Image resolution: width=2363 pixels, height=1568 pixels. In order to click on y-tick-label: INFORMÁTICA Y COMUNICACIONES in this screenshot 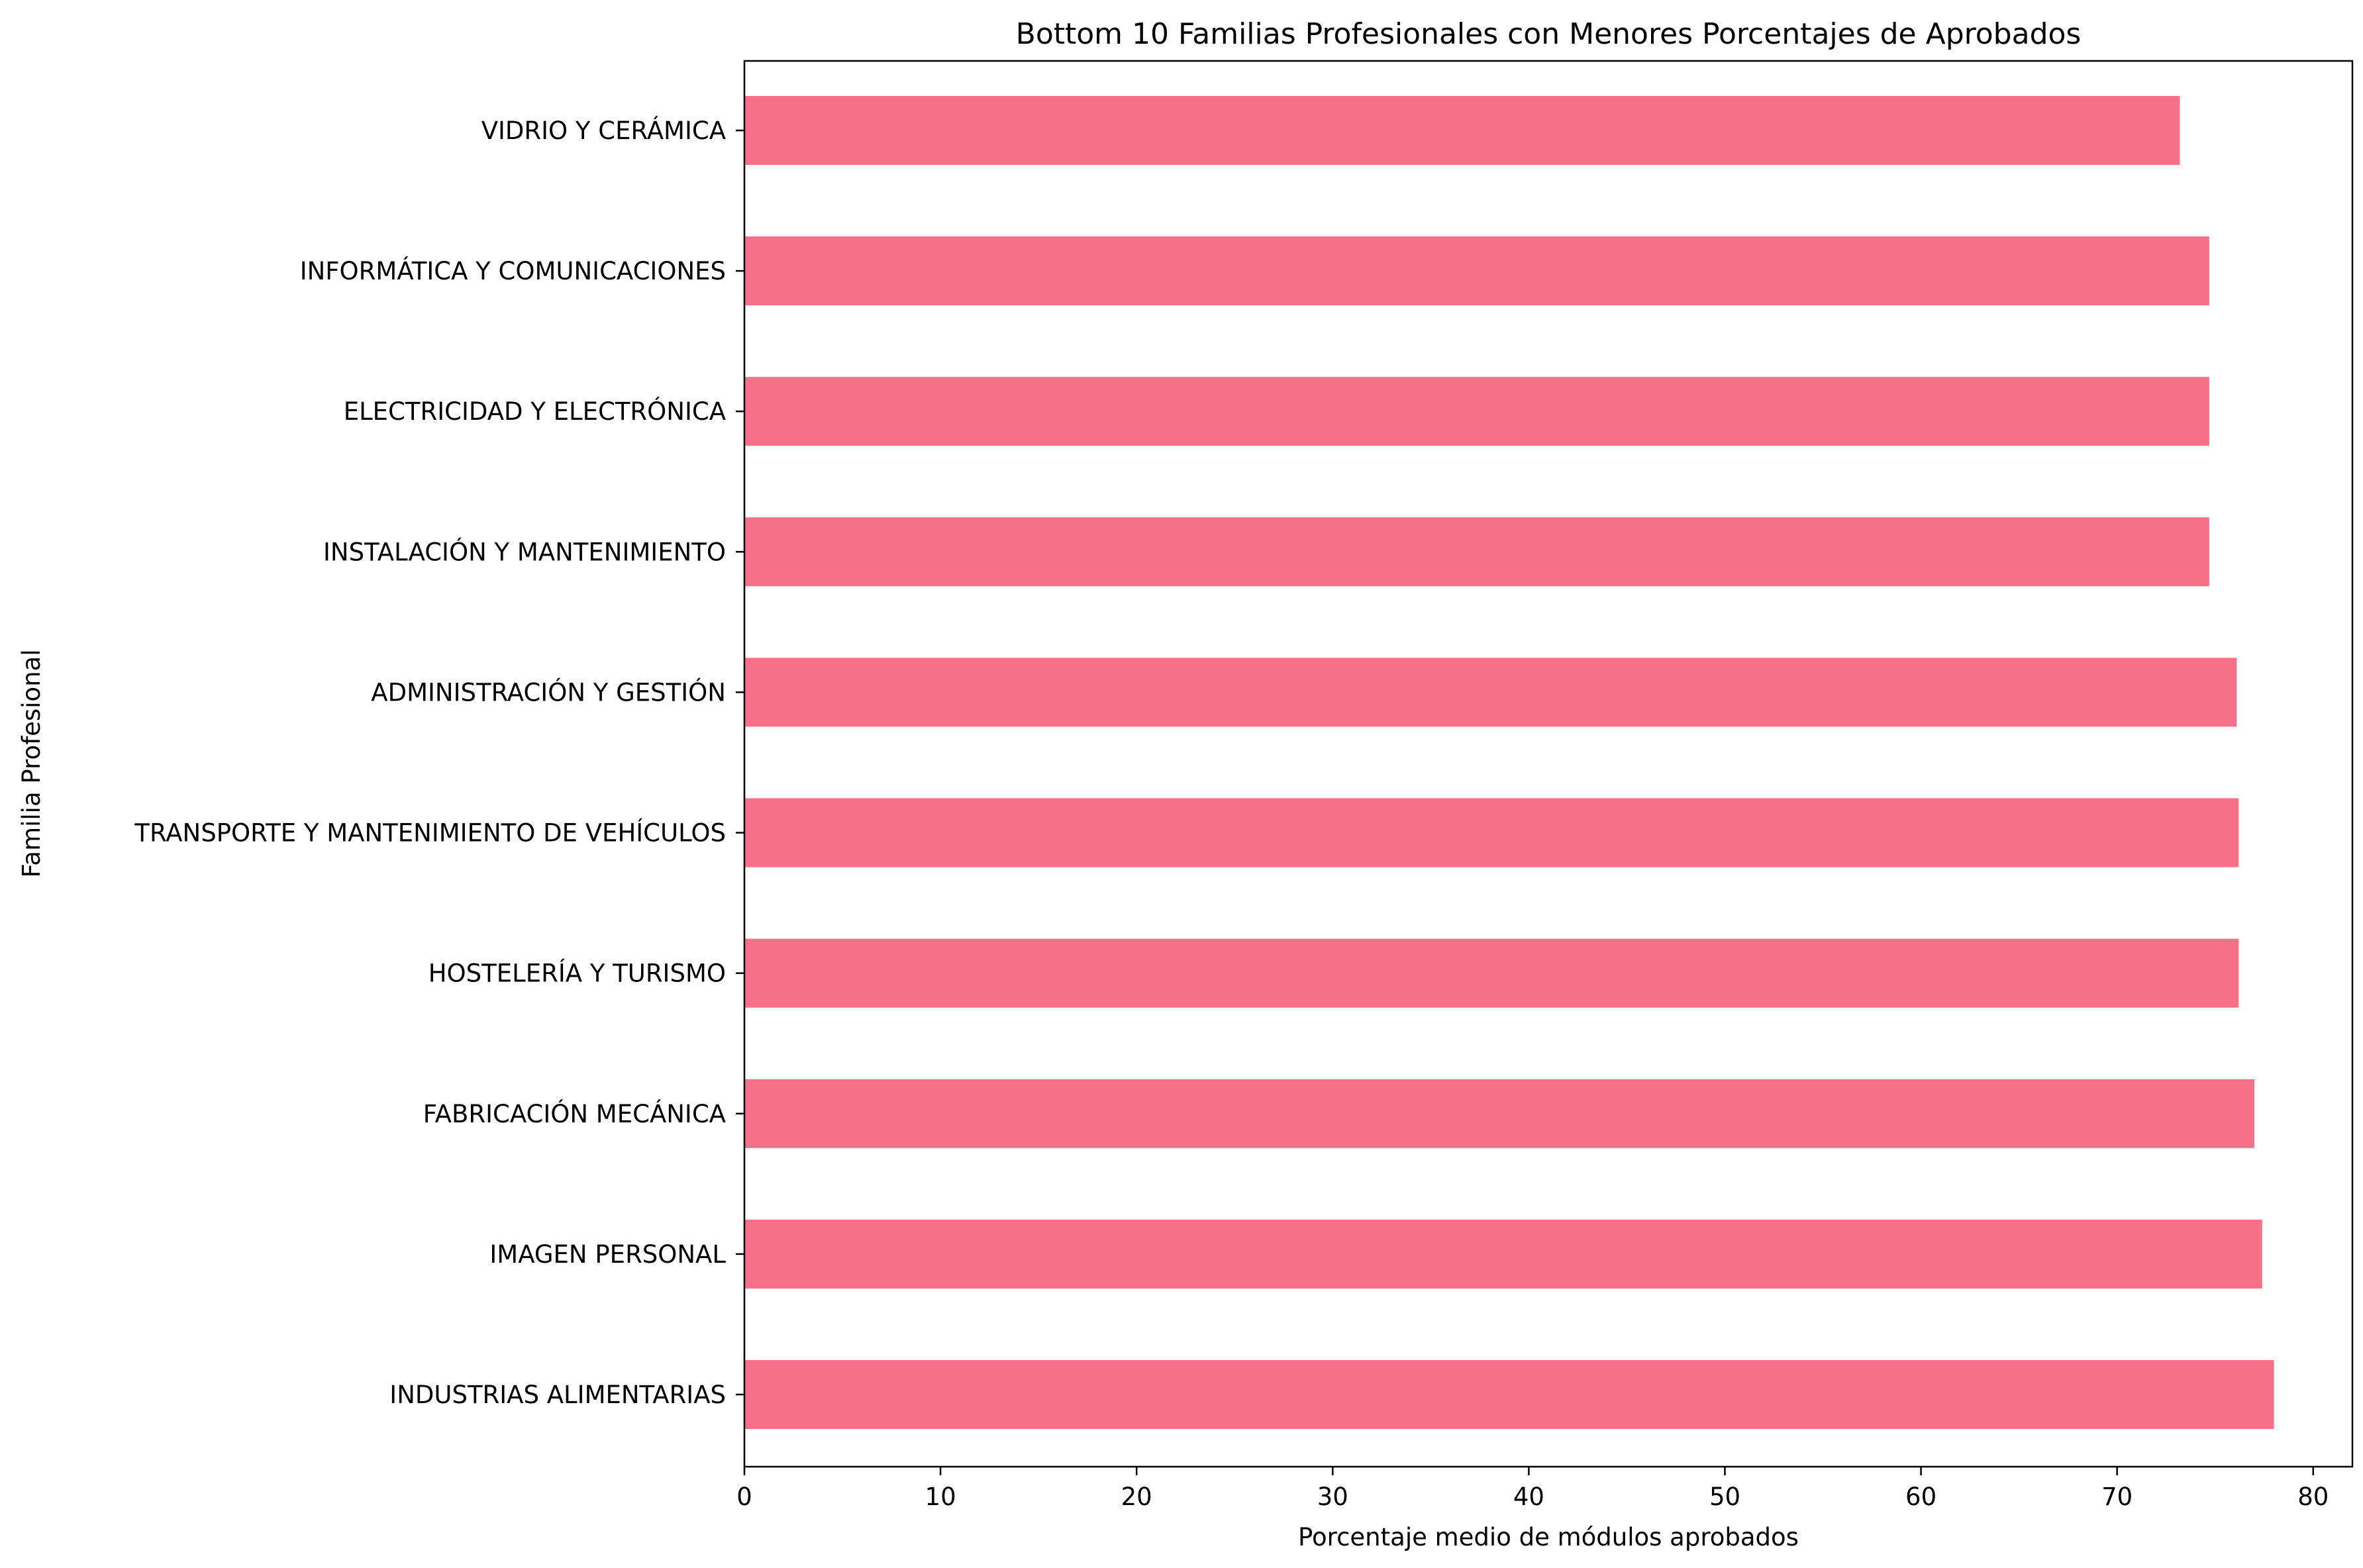, I will do `click(513, 270)`.